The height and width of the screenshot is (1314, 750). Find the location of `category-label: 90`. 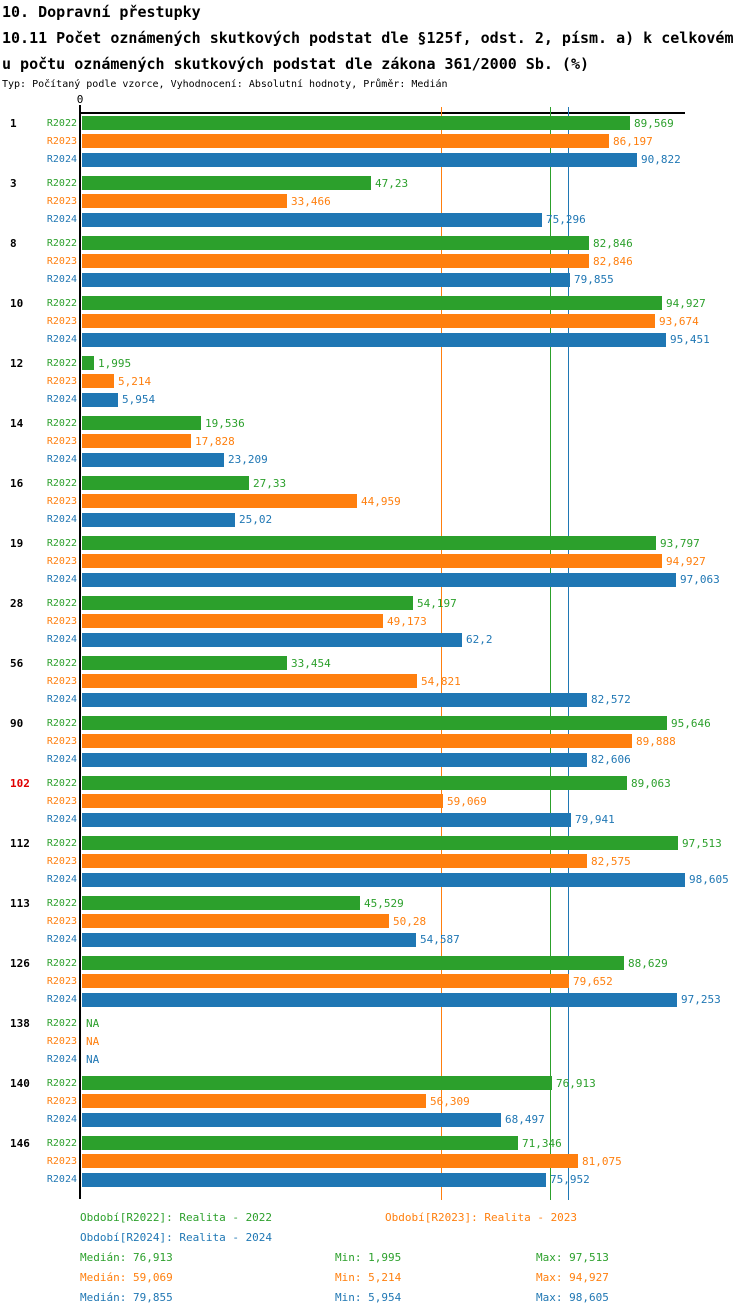

category-label: 90 is located at coordinates (17, 723).